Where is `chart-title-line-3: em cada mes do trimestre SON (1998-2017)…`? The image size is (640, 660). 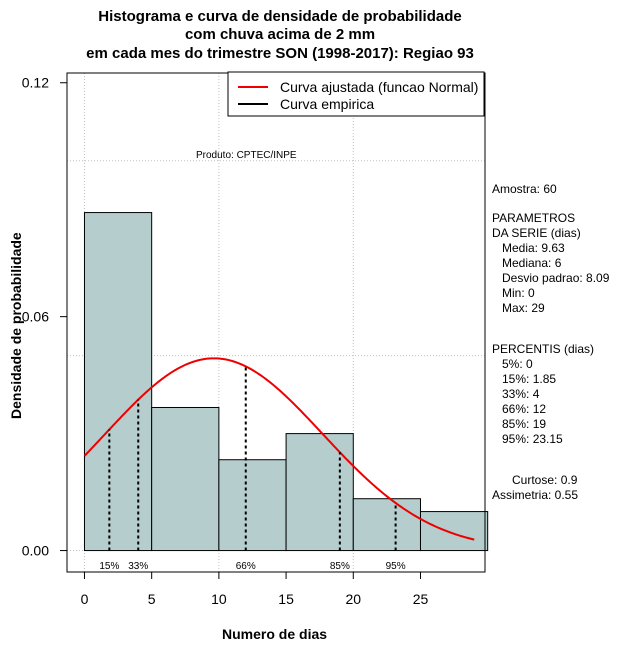
chart-title-line-3: em cada mes do trimestre SON (1998-2017)… is located at coordinates (280, 53).